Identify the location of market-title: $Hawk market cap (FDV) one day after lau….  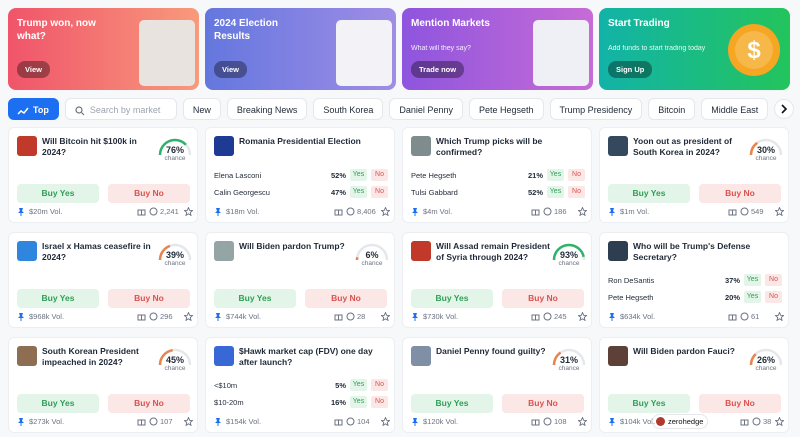
(306, 356).